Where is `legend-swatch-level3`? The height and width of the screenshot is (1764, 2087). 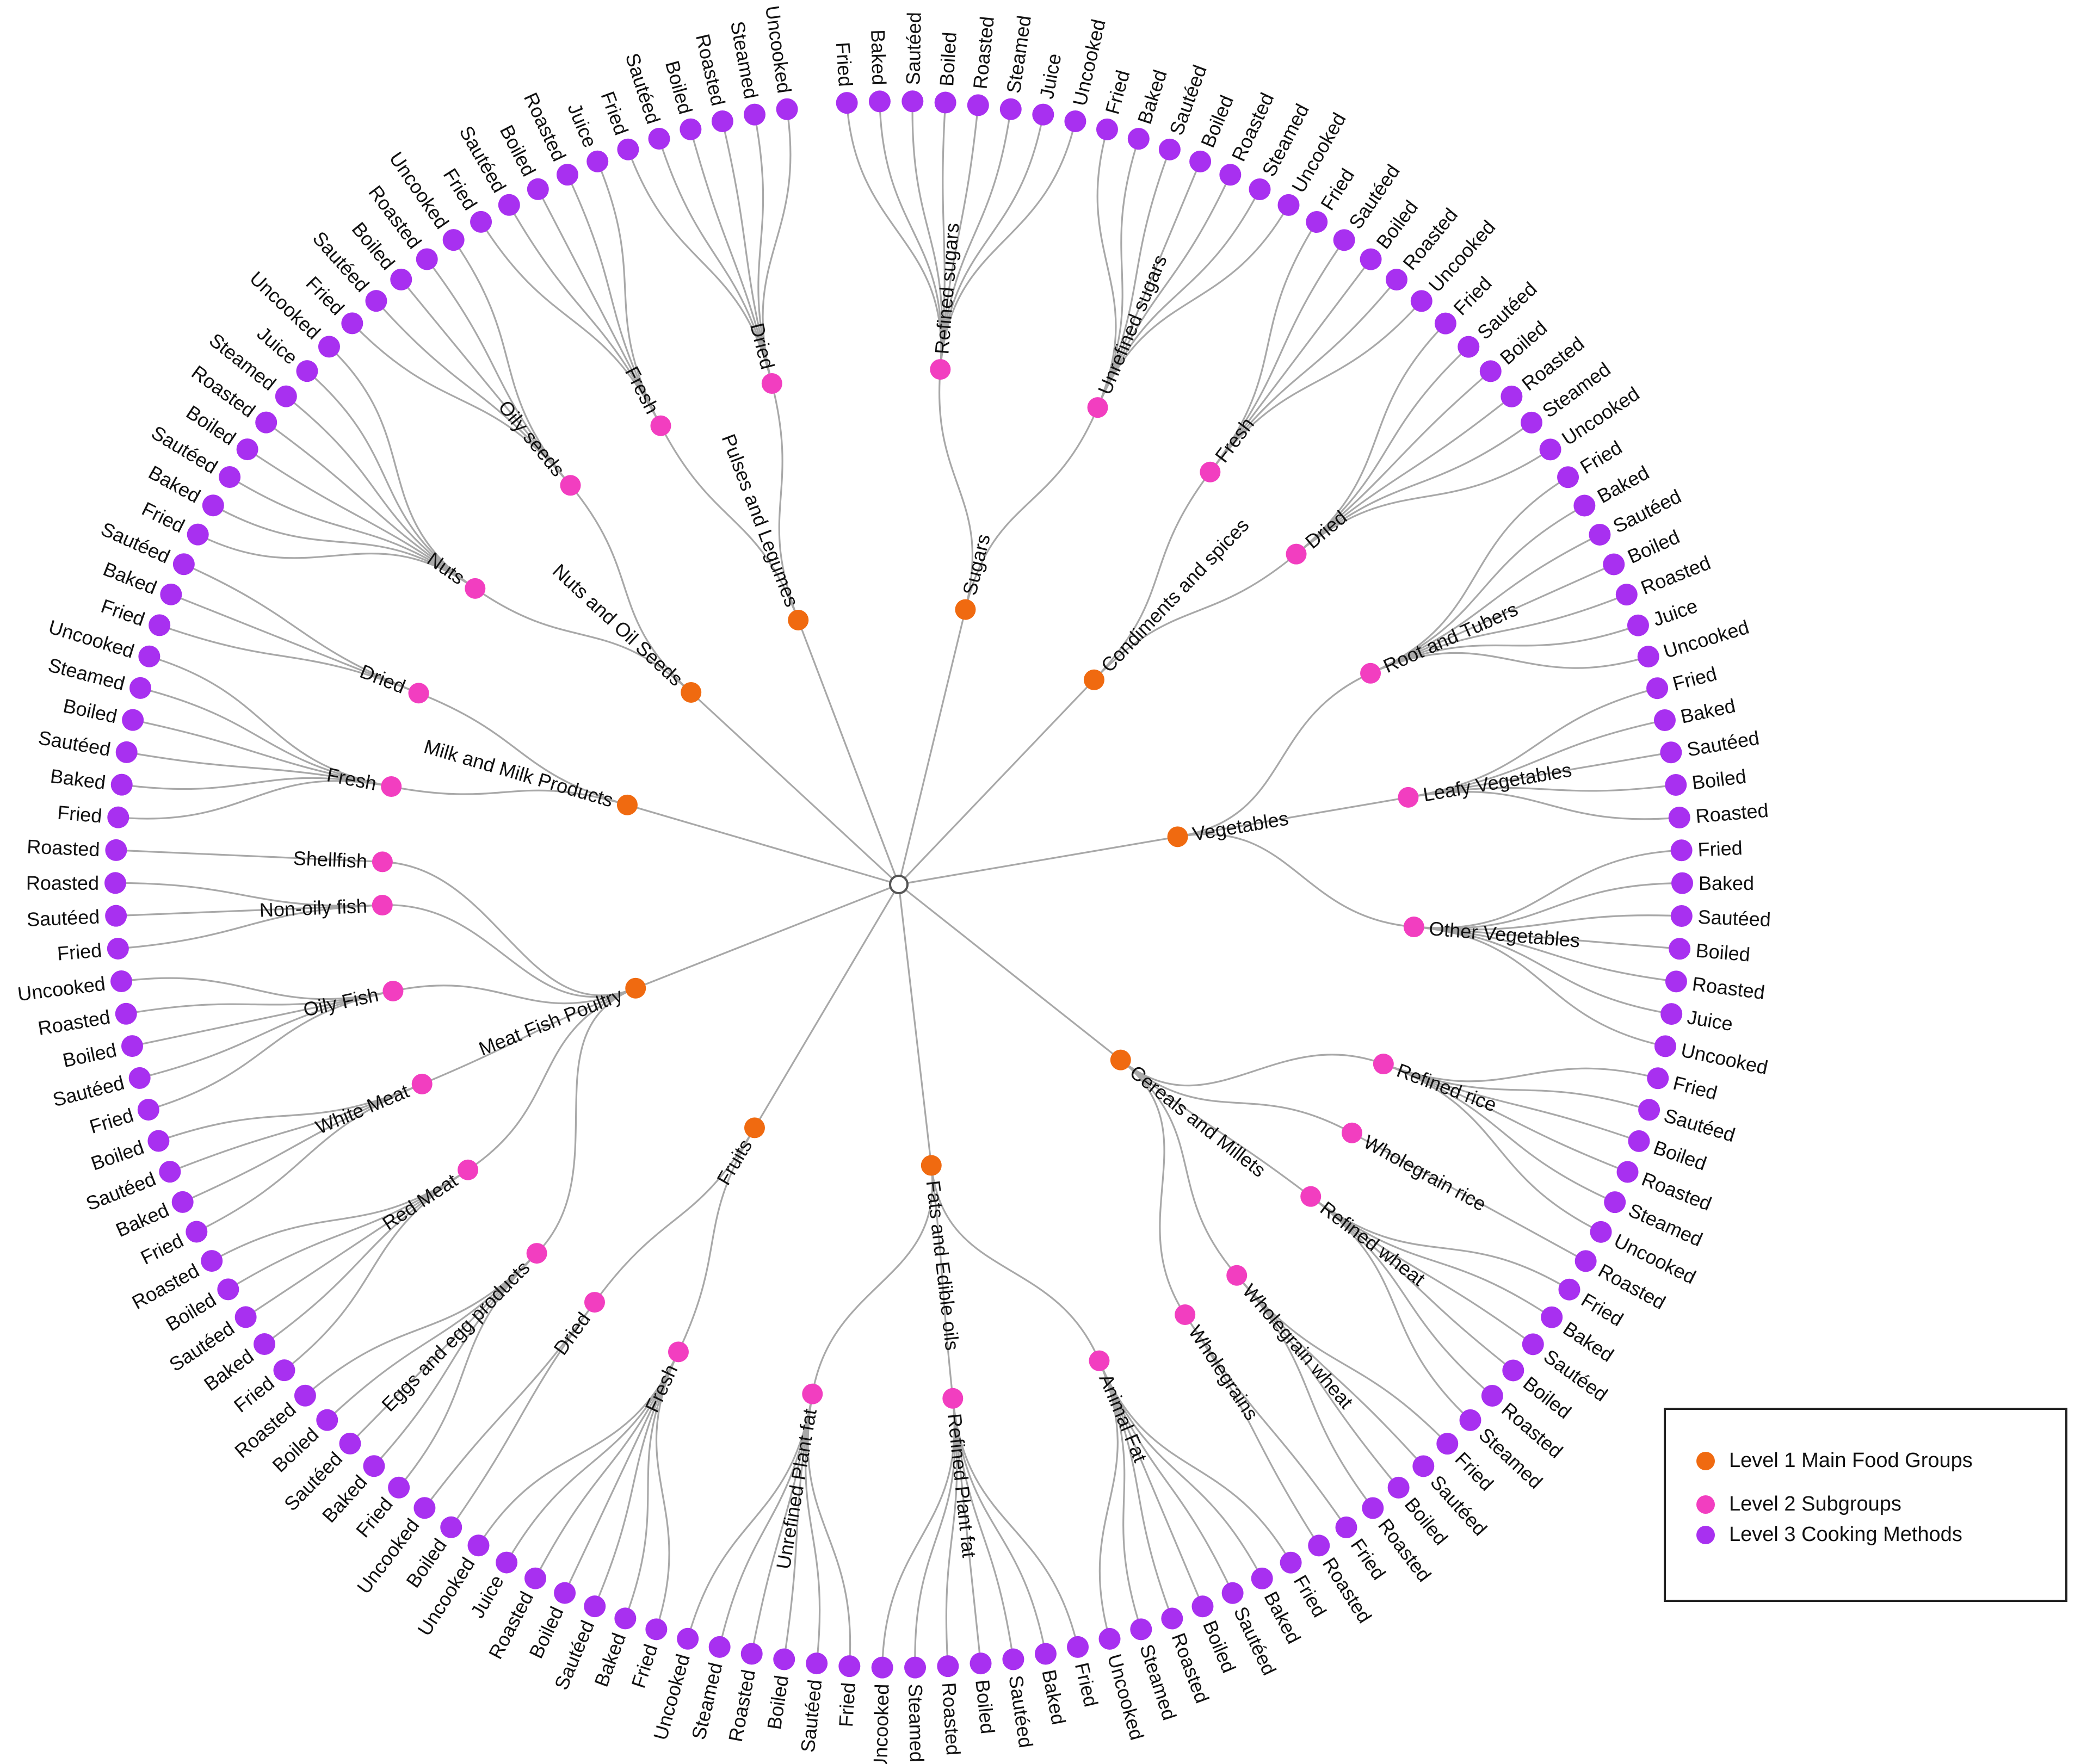 legend-swatch-level3 is located at coordinates (1705, 1534).